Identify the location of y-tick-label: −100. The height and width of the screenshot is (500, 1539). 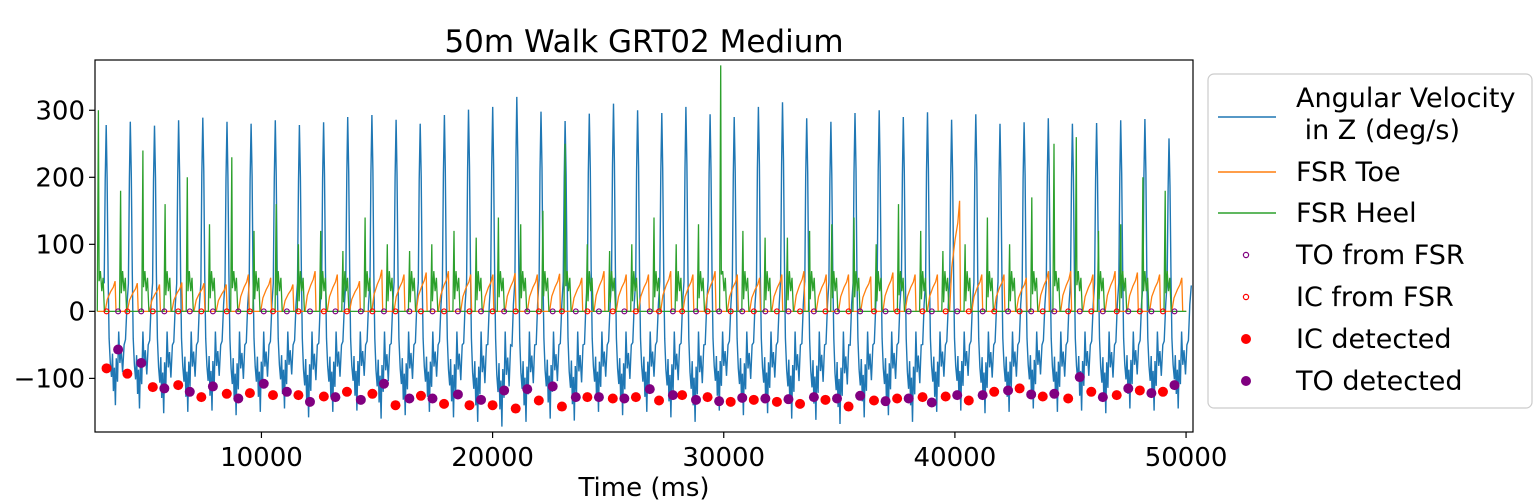
(49, 379).